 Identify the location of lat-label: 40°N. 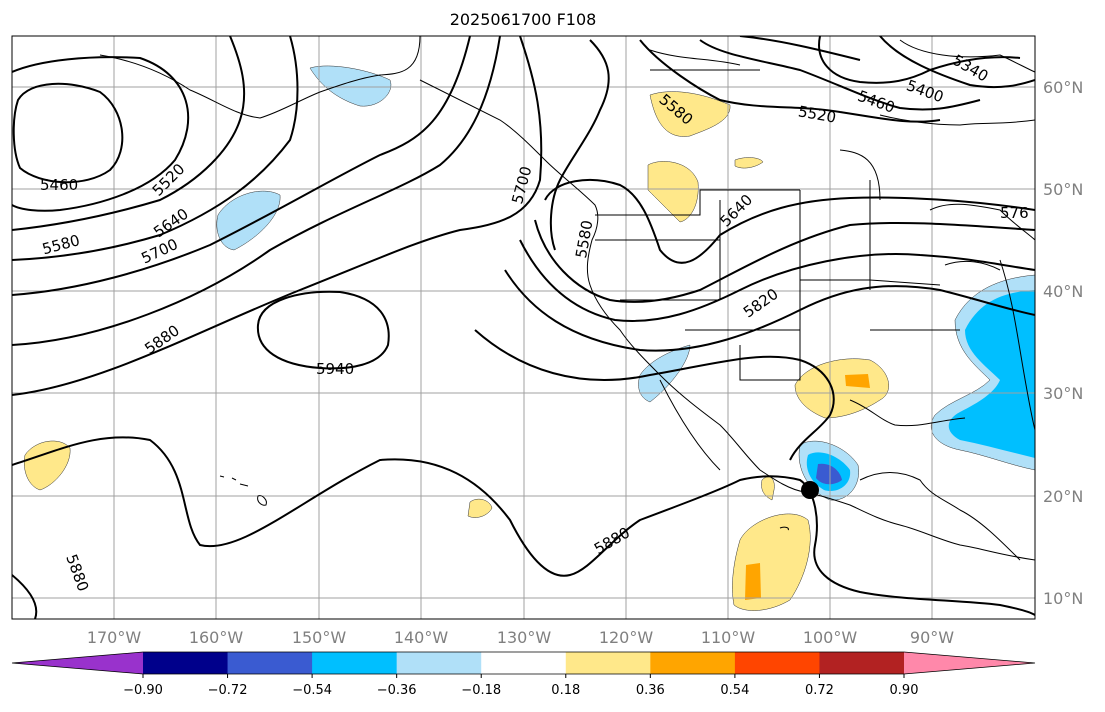
(1063, 291).